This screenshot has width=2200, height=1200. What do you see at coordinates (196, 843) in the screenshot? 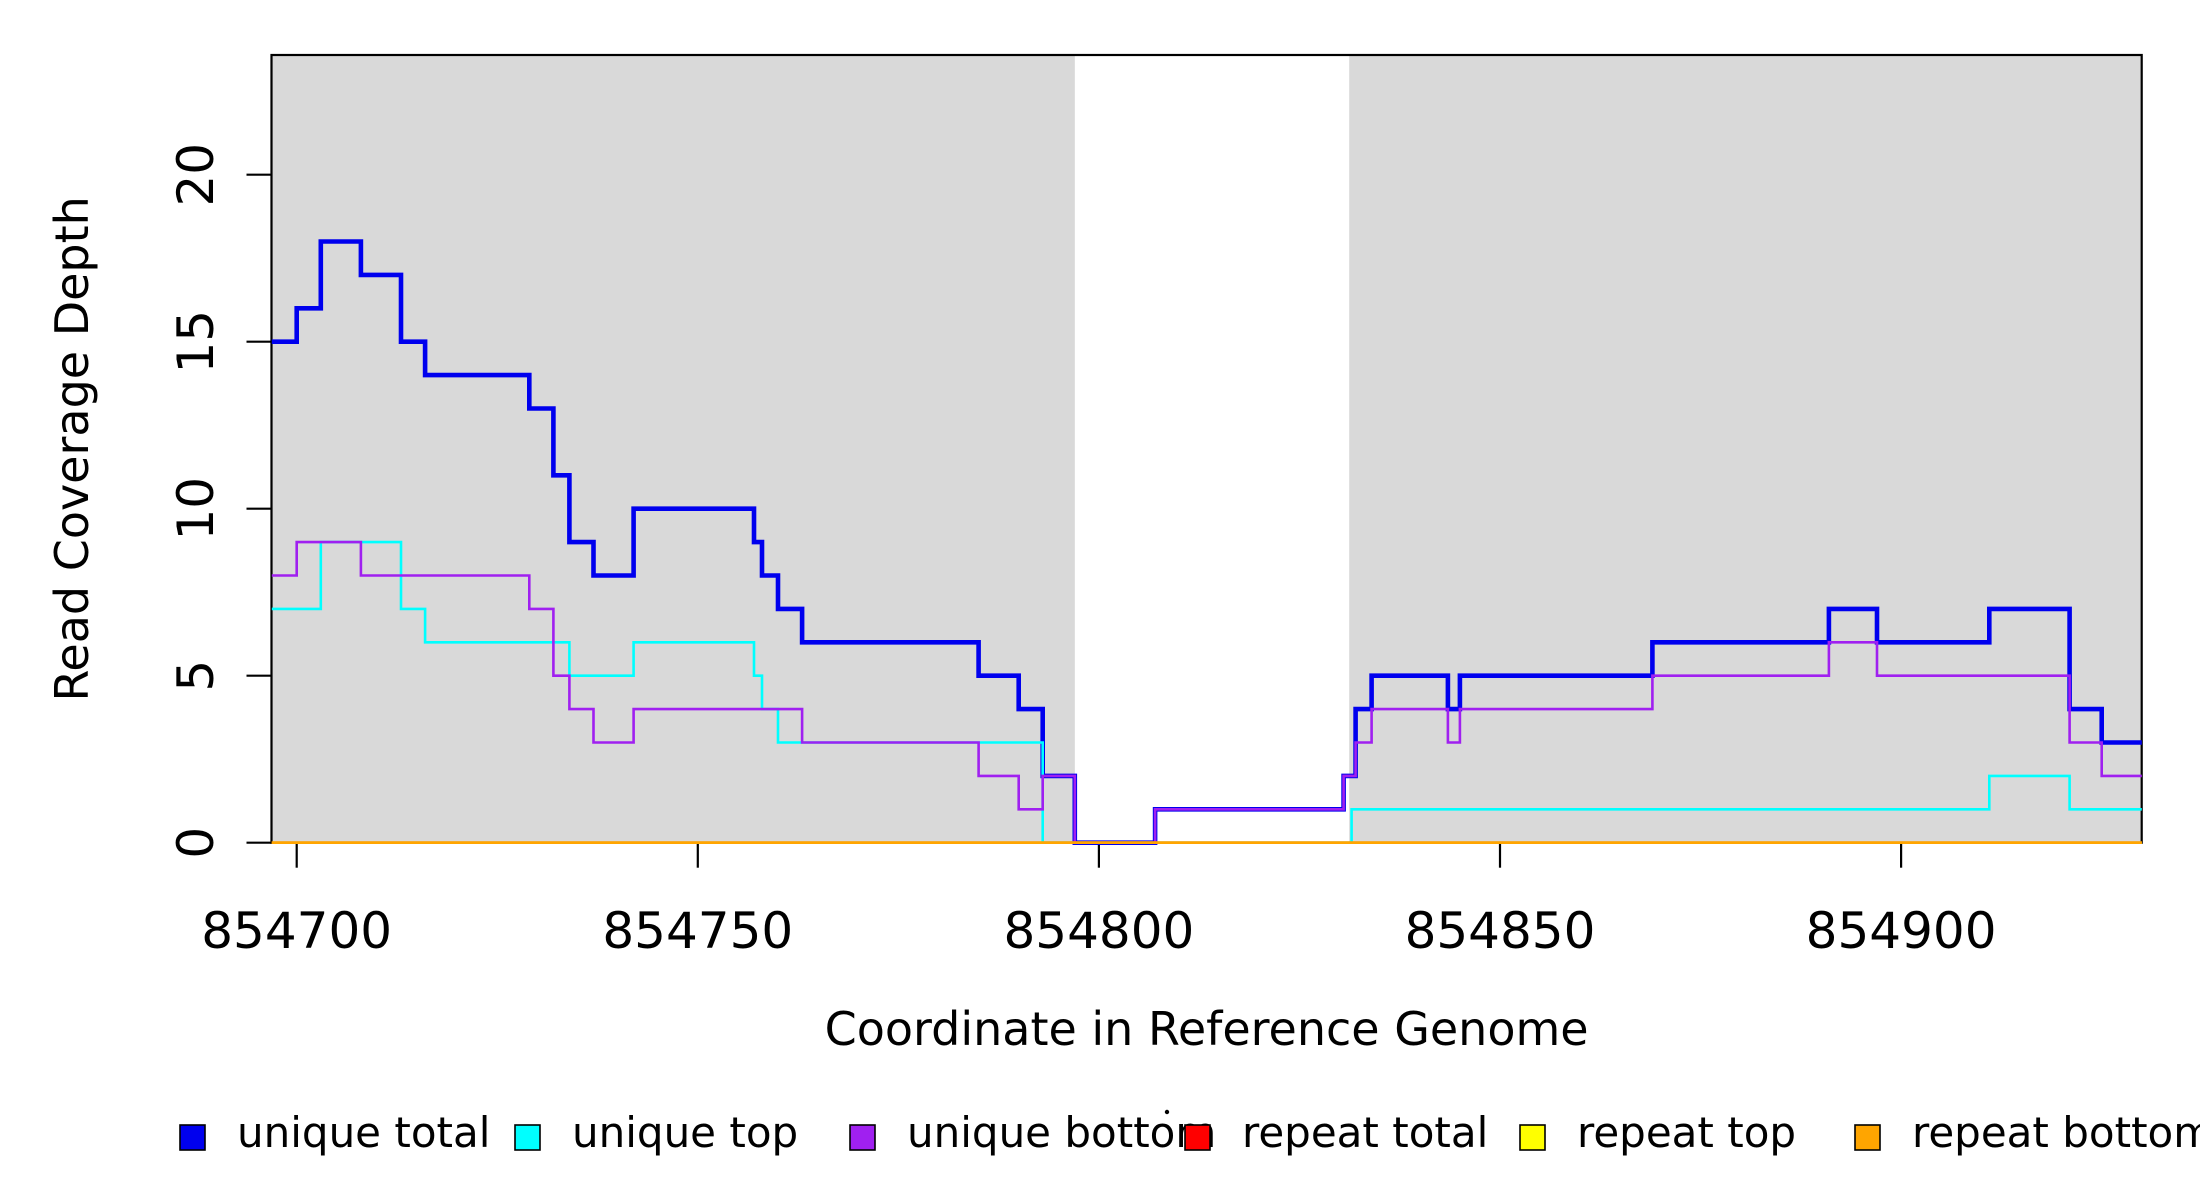
I see `y-tick-label: 0` at bounding box center [196, 843].